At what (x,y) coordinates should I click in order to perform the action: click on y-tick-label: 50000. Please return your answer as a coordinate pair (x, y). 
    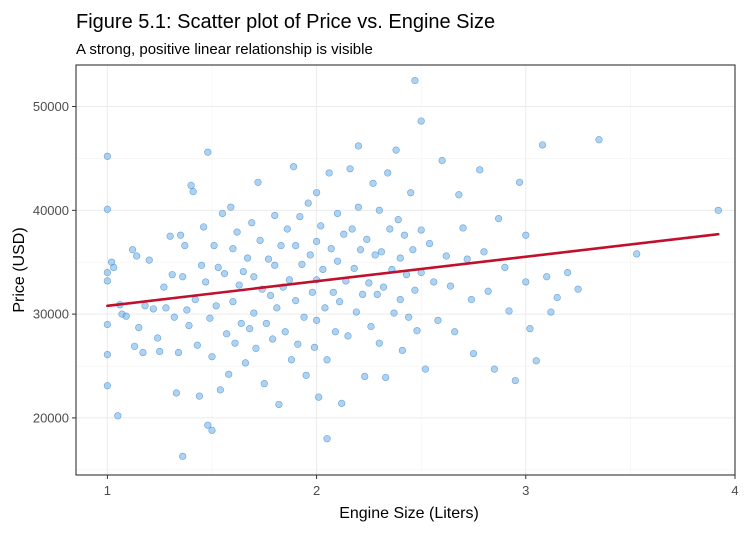
    Looking at the image, I should click on (51, 106).